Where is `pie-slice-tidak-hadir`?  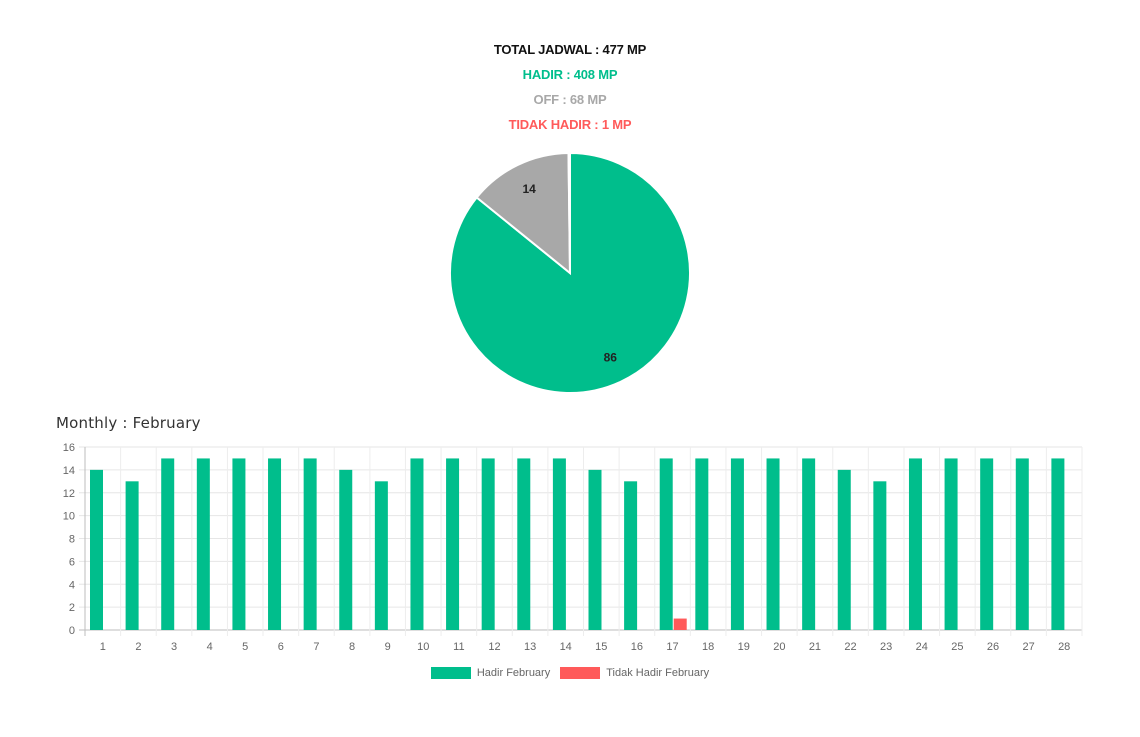 pie-slice-tidak-hadir is located at coordinates (569, 212).